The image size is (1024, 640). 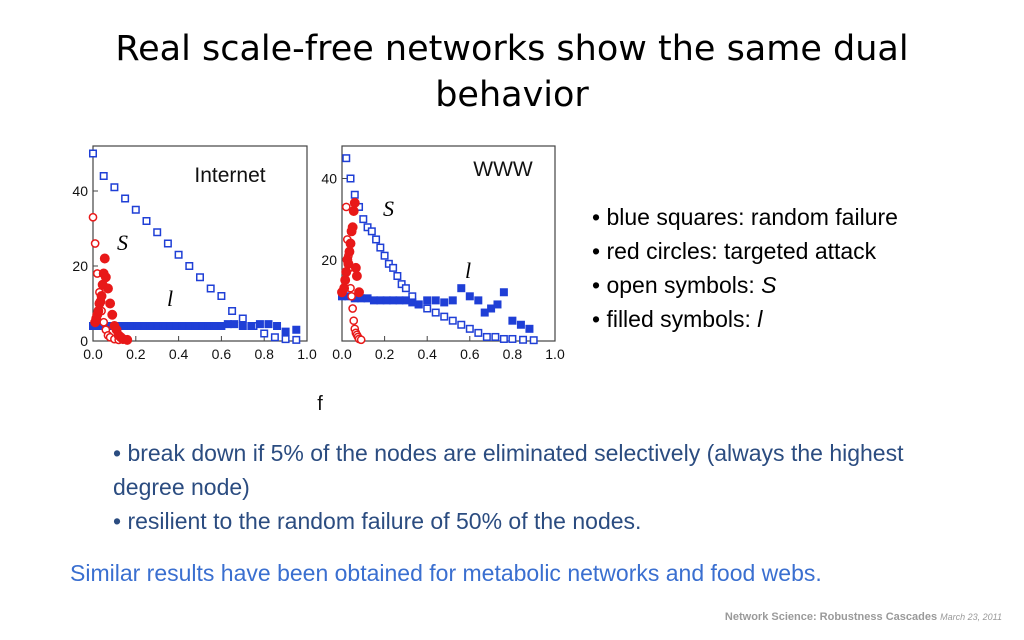 What do you see at coordinates (385, 354) in the screenshot?
I see `x-tick-label-1-1: 0.2` at bounding box center [385, 354].